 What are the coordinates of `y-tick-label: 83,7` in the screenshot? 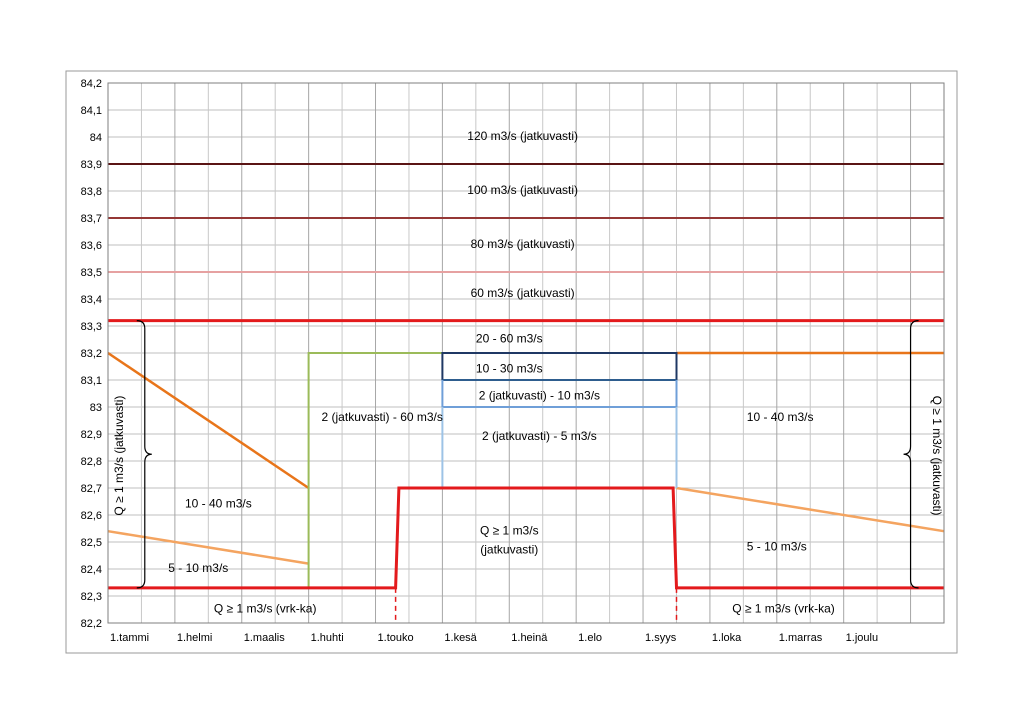 It's located at (91, 219).